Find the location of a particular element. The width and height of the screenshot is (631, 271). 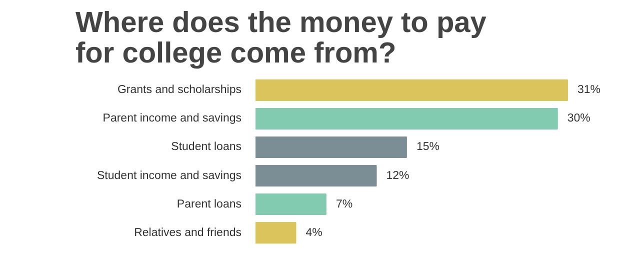

y-tick-label: Parent income and savings is located at coordinates (172, 118).